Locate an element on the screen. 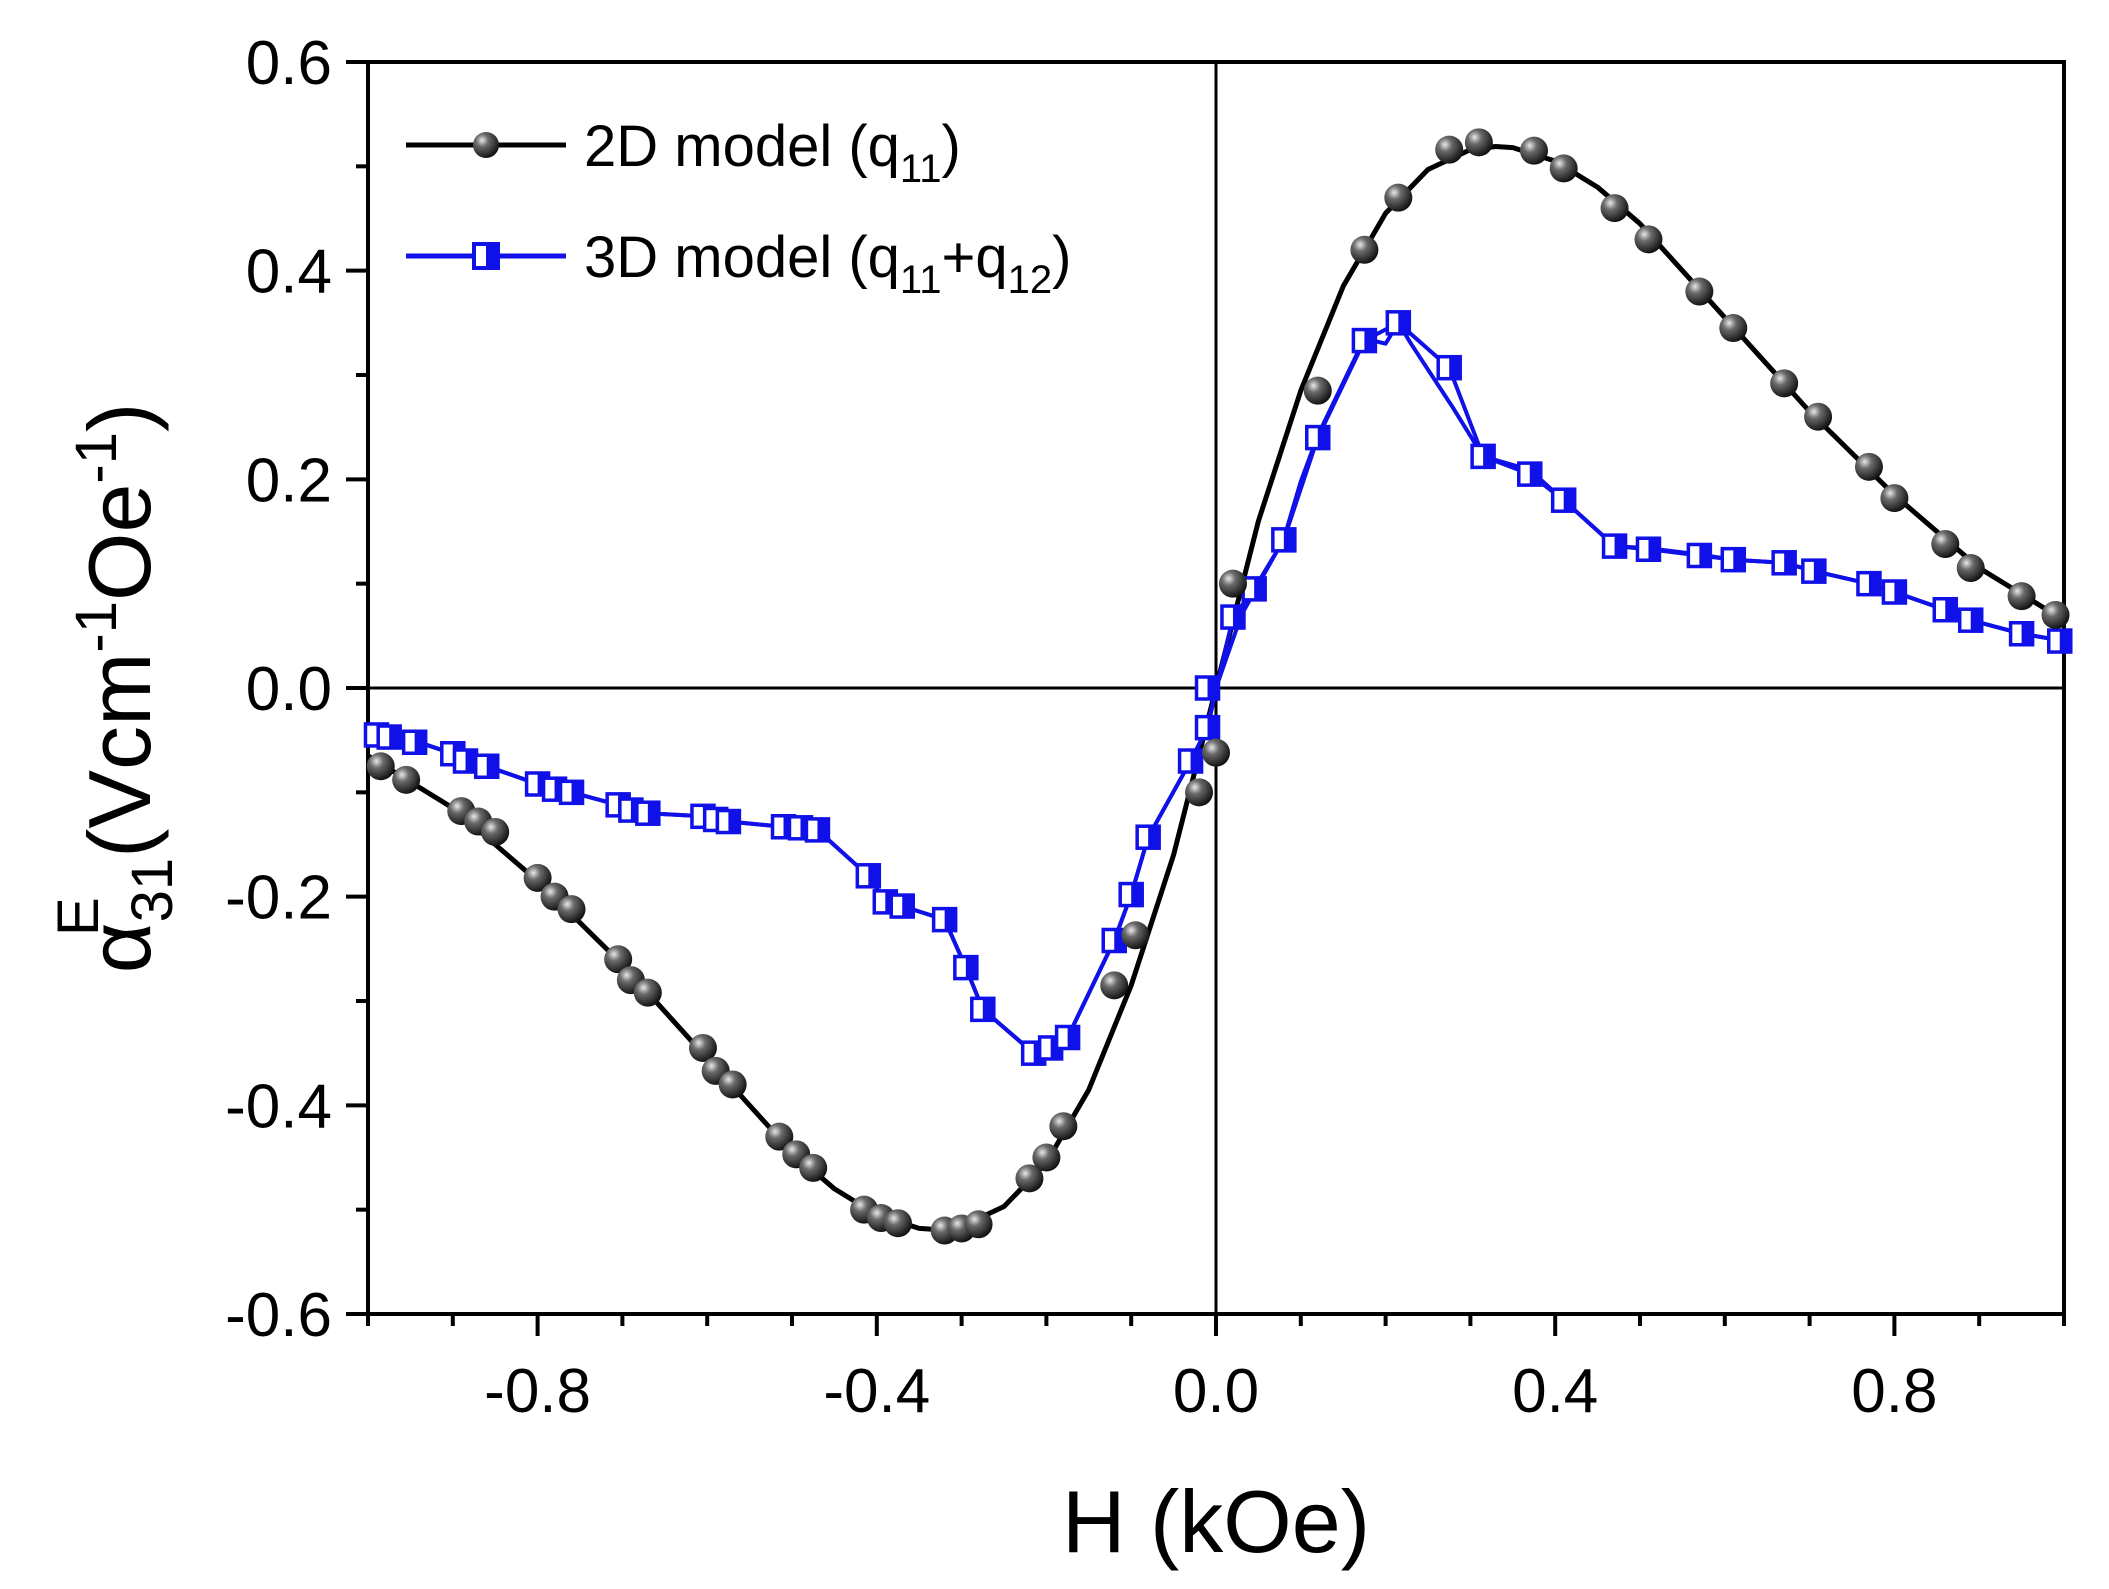 Image resolution: width=2109 pixels, height=1589 pixels. y-axis-symbol: α is located at coordinates (119, 947).